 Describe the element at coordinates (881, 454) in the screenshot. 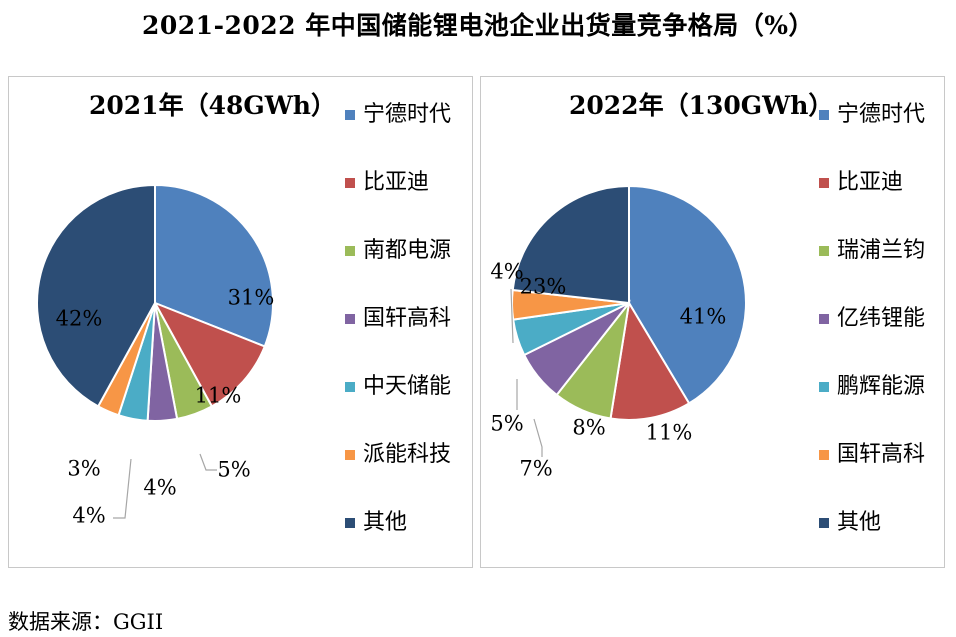

I see `legend-label-2022-5: 国轩高科` at that location.